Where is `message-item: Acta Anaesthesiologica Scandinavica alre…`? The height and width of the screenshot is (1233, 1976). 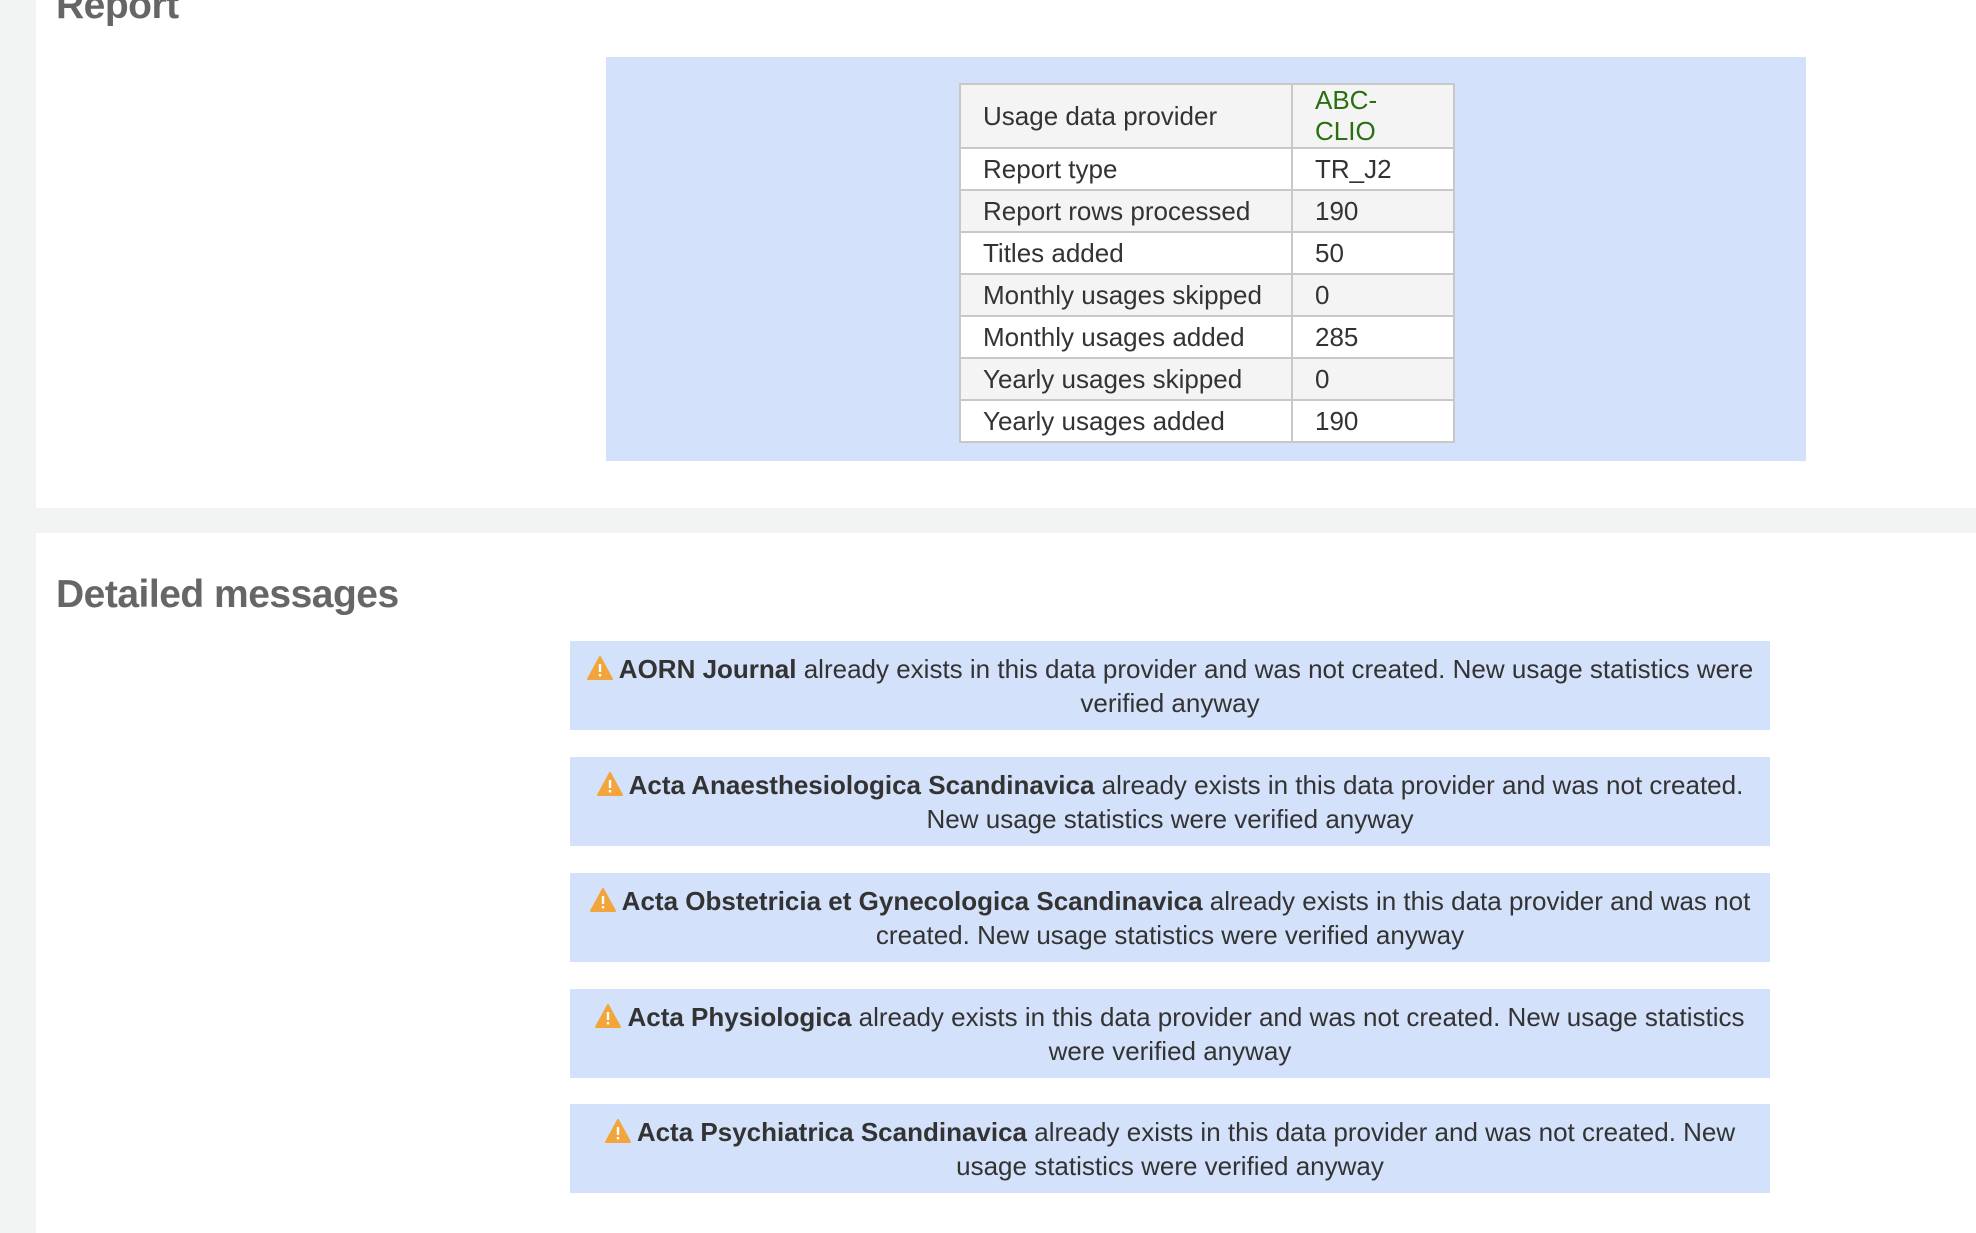 message-item: Acta Anaesthesiologica Scandinavica alre… is located at coordinates (1170, 801).